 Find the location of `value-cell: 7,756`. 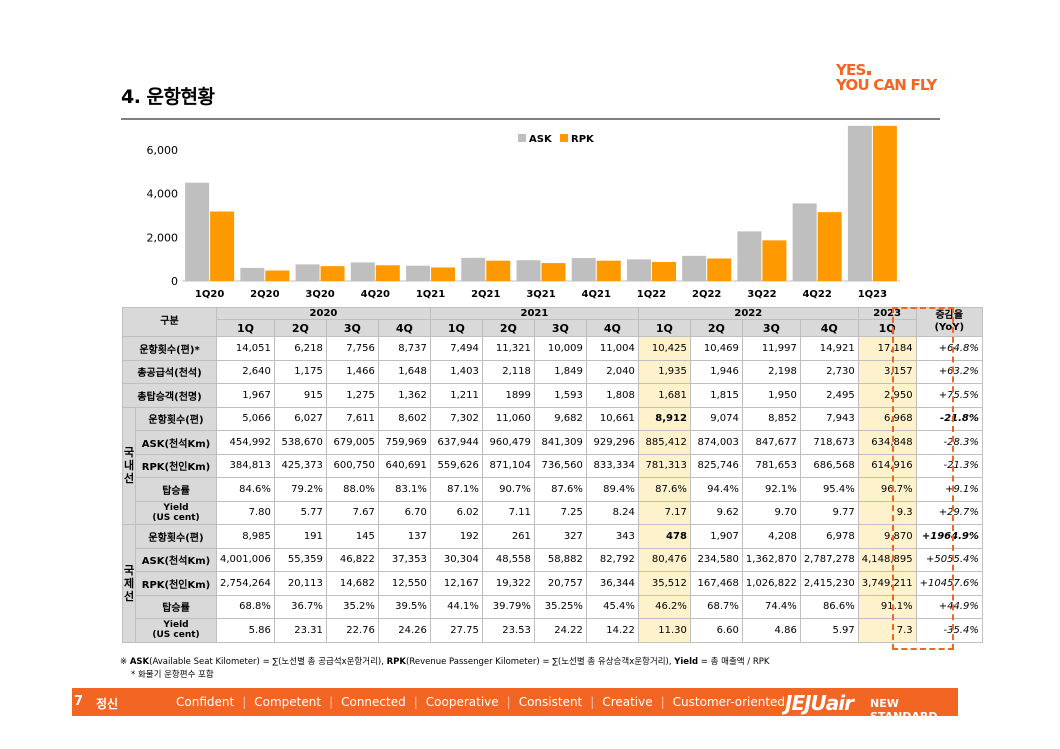

value-cell: 7,756 is located at coordinates (352, 348).